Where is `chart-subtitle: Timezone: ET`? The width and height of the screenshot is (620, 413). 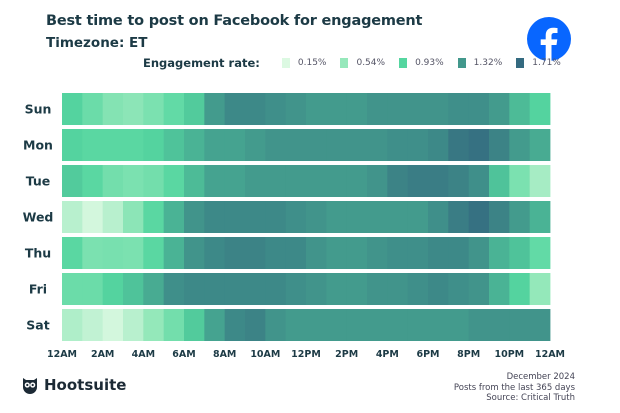 chart-subtitle: Timezone: ET is located at coordinates (97, 43).